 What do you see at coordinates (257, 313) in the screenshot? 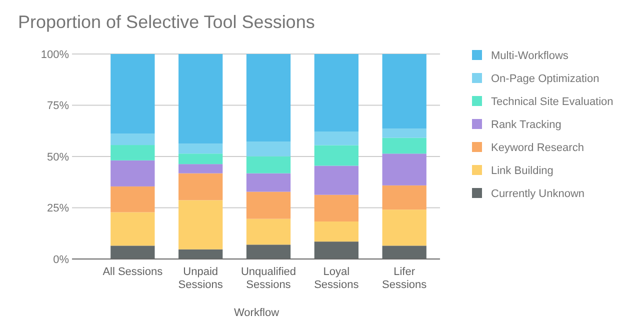
I see `x-axis-title: Workflow` at bounding box center [257, 313].